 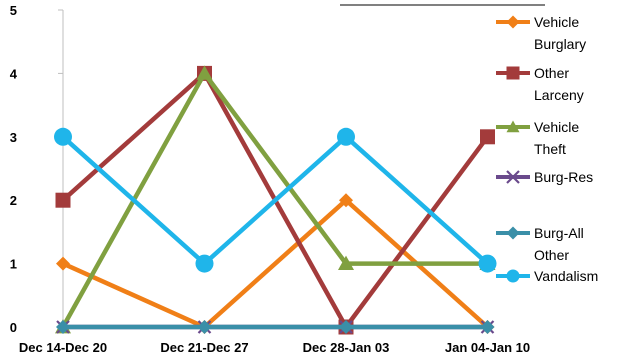 I want to click on y-tick-label: 3, so click(x=13, y=137).